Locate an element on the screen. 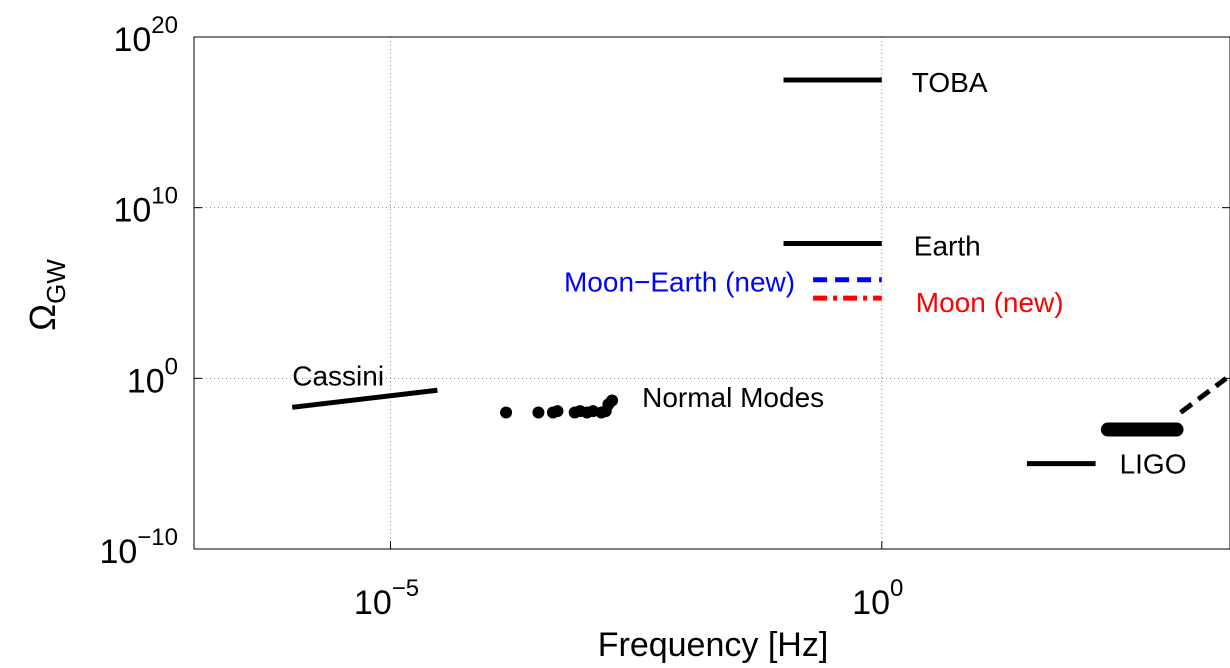 The height and width of the screenshot is (668, 1230). series-line-cassini is located at coordinates (364, 398).